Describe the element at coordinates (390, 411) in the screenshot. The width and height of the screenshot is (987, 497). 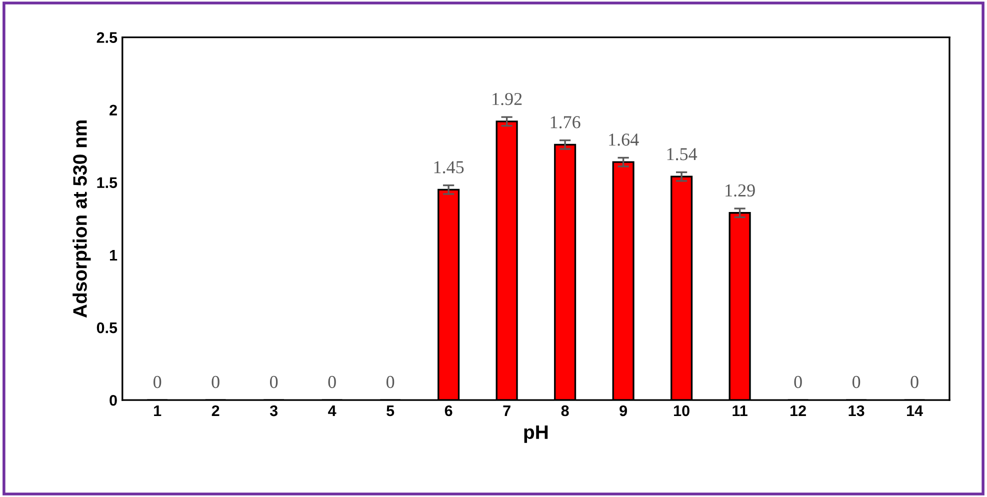
I see `x-tick-label: 5` at that location.